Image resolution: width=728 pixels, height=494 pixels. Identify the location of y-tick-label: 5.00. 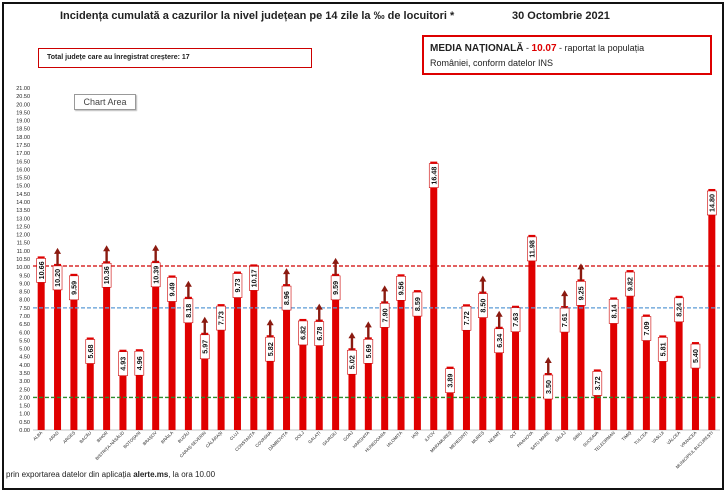
(24, 350).